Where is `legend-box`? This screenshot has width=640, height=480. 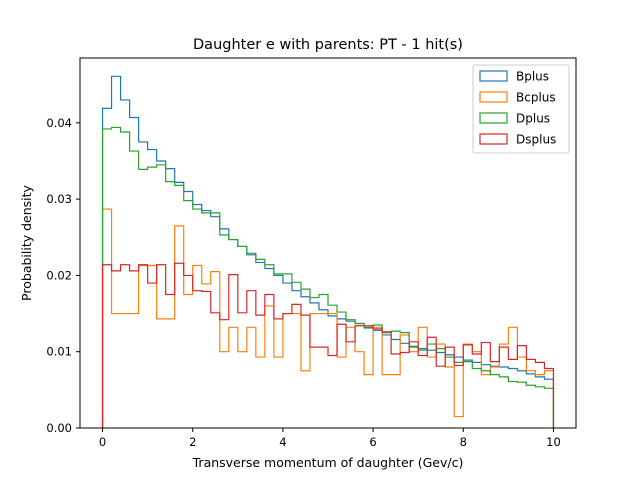 legend-box is located at coordinates (521, 109).